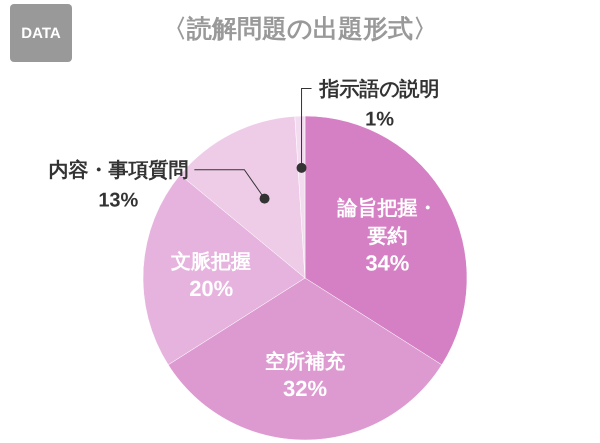 The width and height of the screenshot is (600, 443). What do you see at coordinates (41, 33) in the screenshot?
I see `text: DATA` at bounding box center [41, 33].